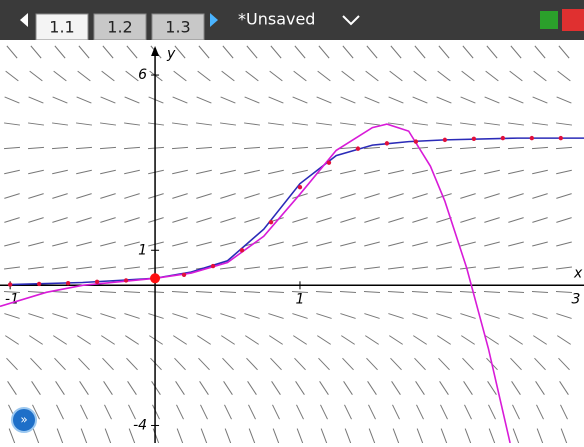  What do you see at coordinates (140, 425) in the screenshot?
I see `y-tick-label: -4` at bounding box center [140, 425].